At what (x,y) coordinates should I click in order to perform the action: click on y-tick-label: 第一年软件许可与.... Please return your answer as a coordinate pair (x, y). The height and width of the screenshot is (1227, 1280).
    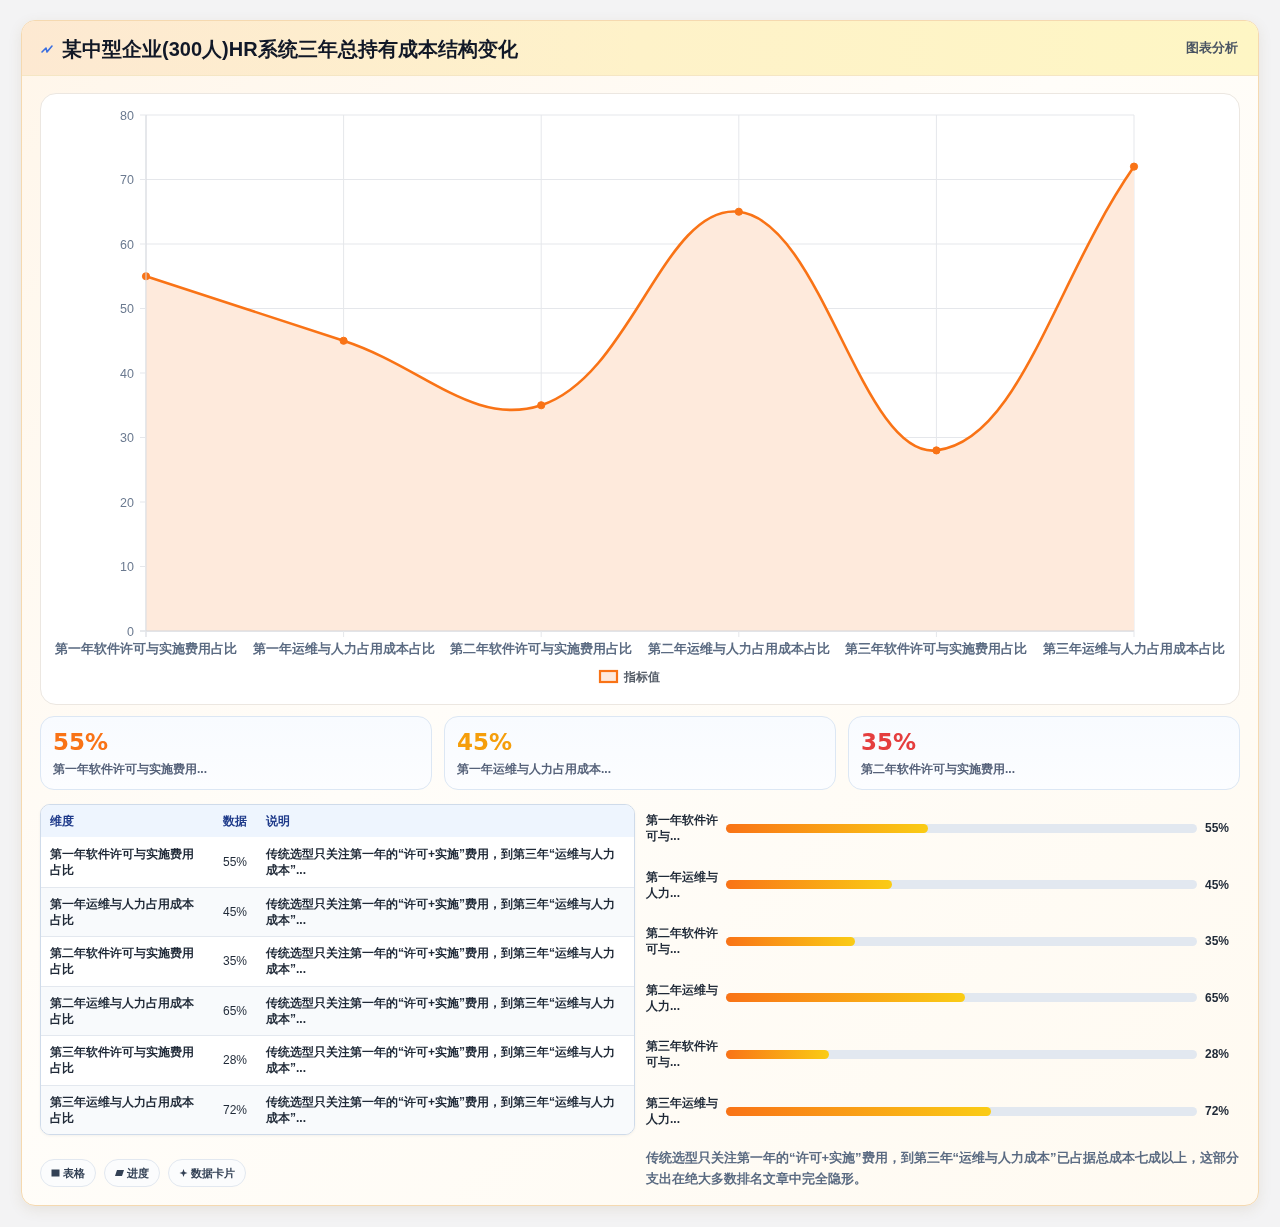
    Looking at the image, I should click on (682, 828).